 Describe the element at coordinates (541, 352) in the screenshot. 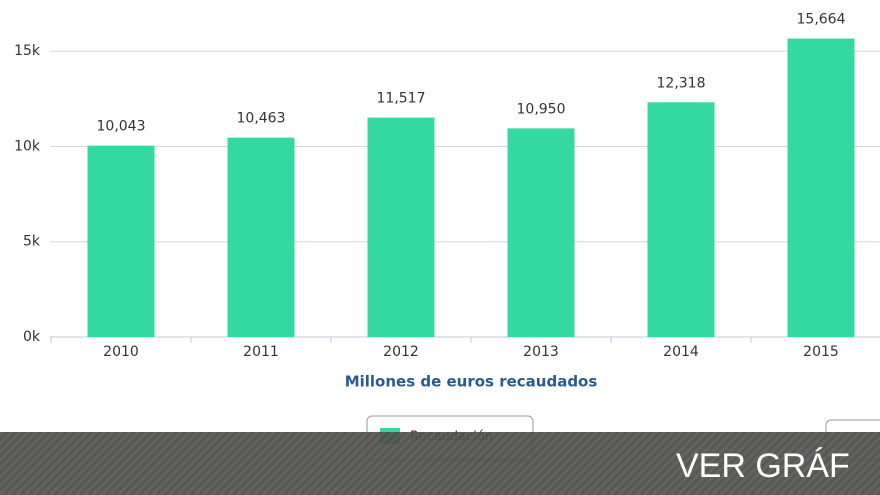

I see `x-tick-label: 2013` at that location.